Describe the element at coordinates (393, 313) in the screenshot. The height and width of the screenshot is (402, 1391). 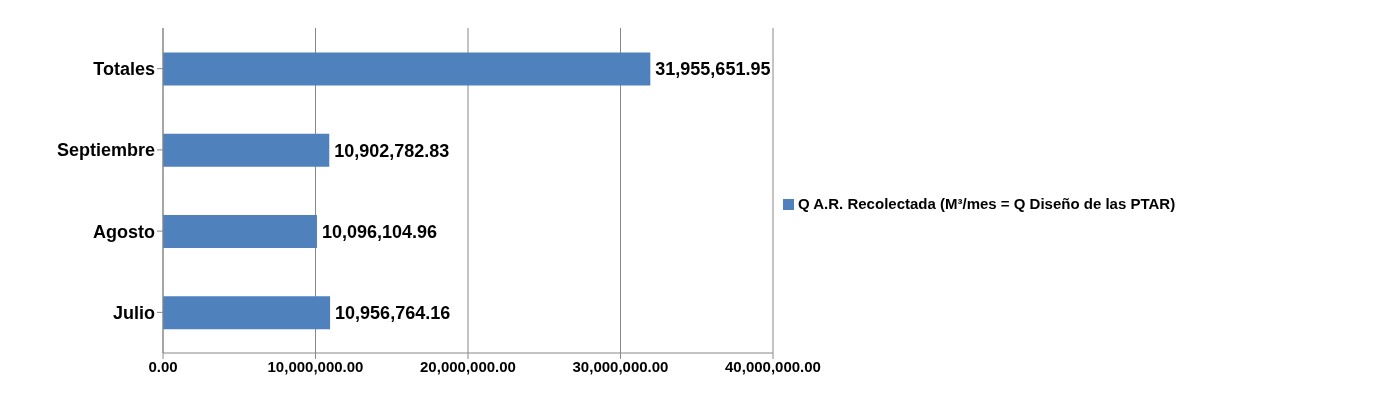
I see `data-label: 10,956,764.16` at that location.